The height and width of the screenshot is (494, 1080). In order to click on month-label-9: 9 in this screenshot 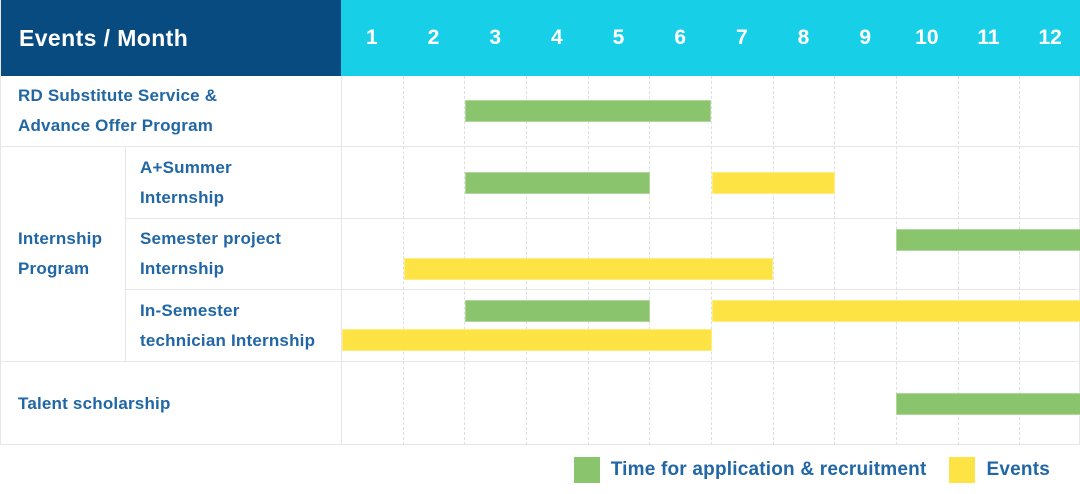, I will do `click(865, 37)`.